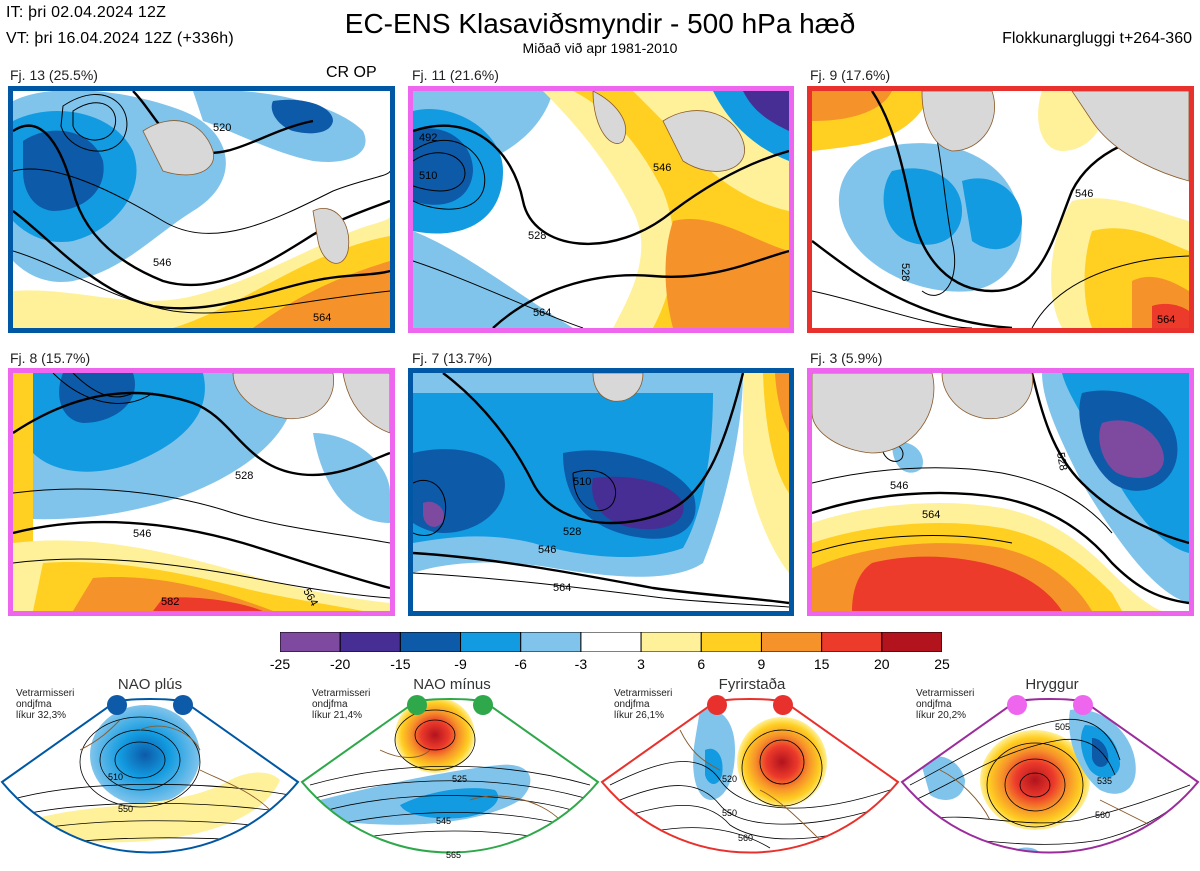 This screenshot has width=1200, height=871. What do you see at coordinates (340, 664) in the screenshot?
I see `colorbar-tick-label: -20` at bounding box center [340, 664].